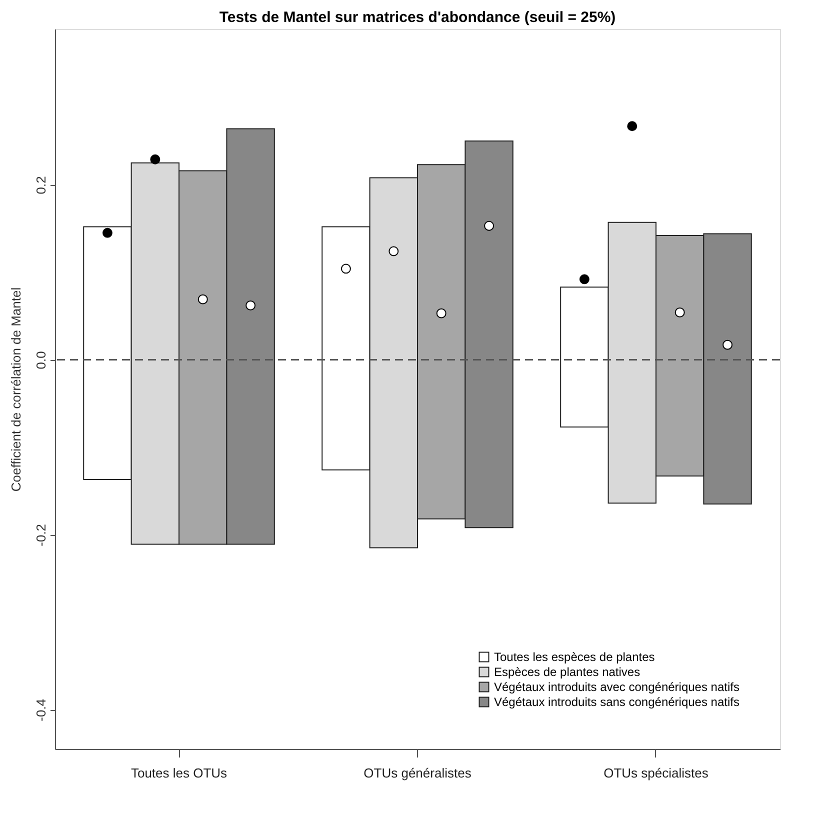 The width and height of the screenshot is (834, 825). What do you see at coordinates (179, 773) in the screenshot?
I see `x-tick-label: Toutes les OTUs` at bounding box center [179, 773].